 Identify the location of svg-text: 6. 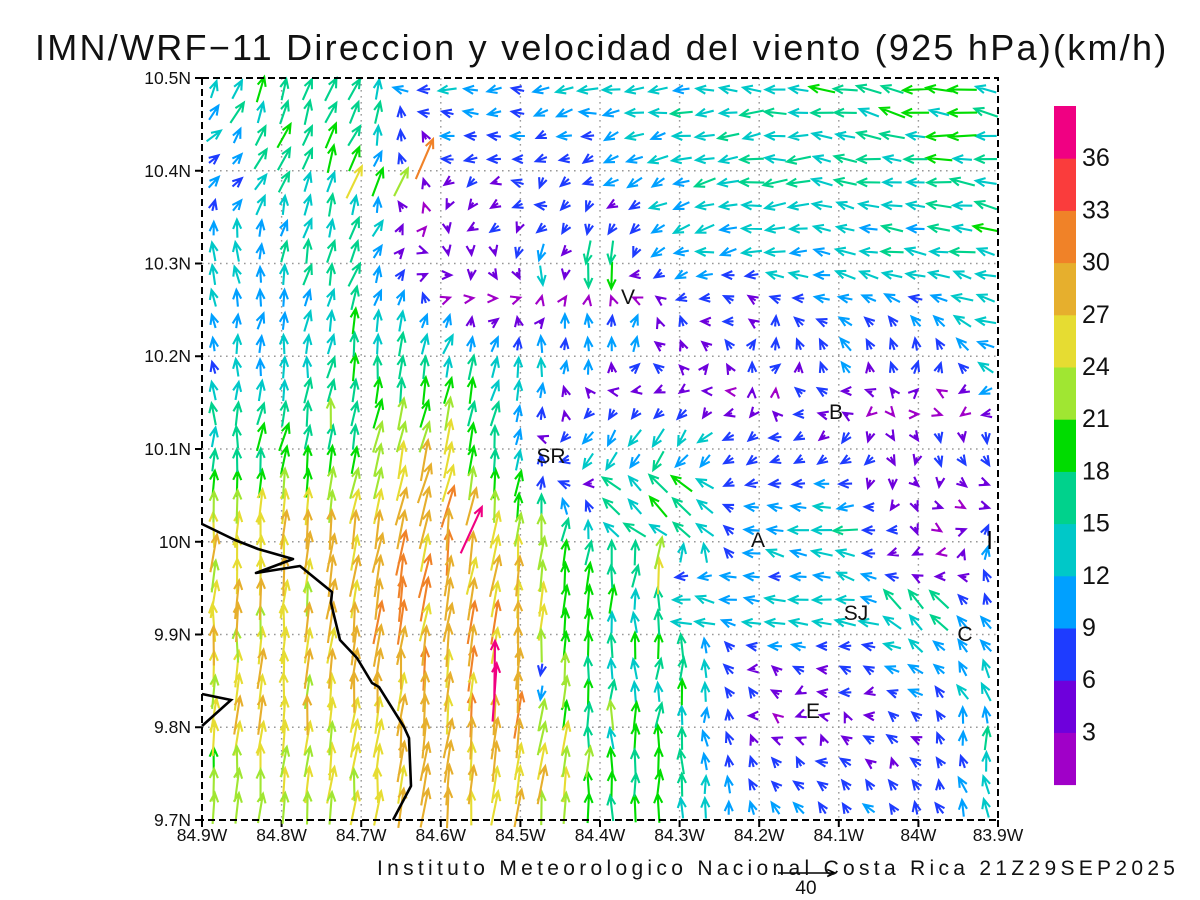
(1089, 680).